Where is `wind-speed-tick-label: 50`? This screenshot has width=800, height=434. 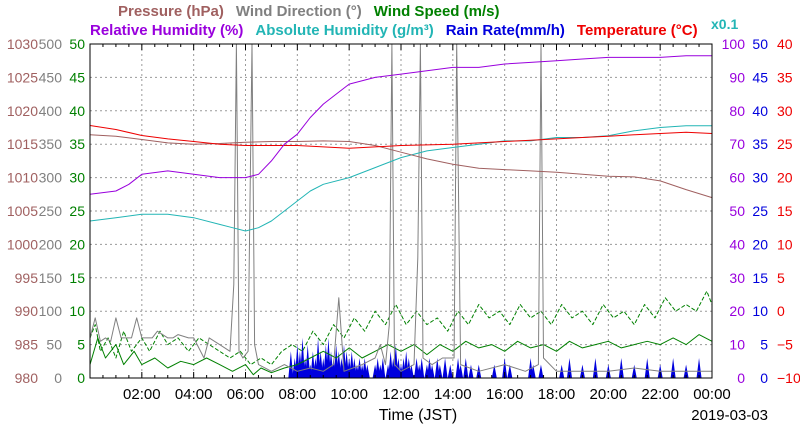
wind-speed-tick-label: 50 is located at coordinates (77, 44).